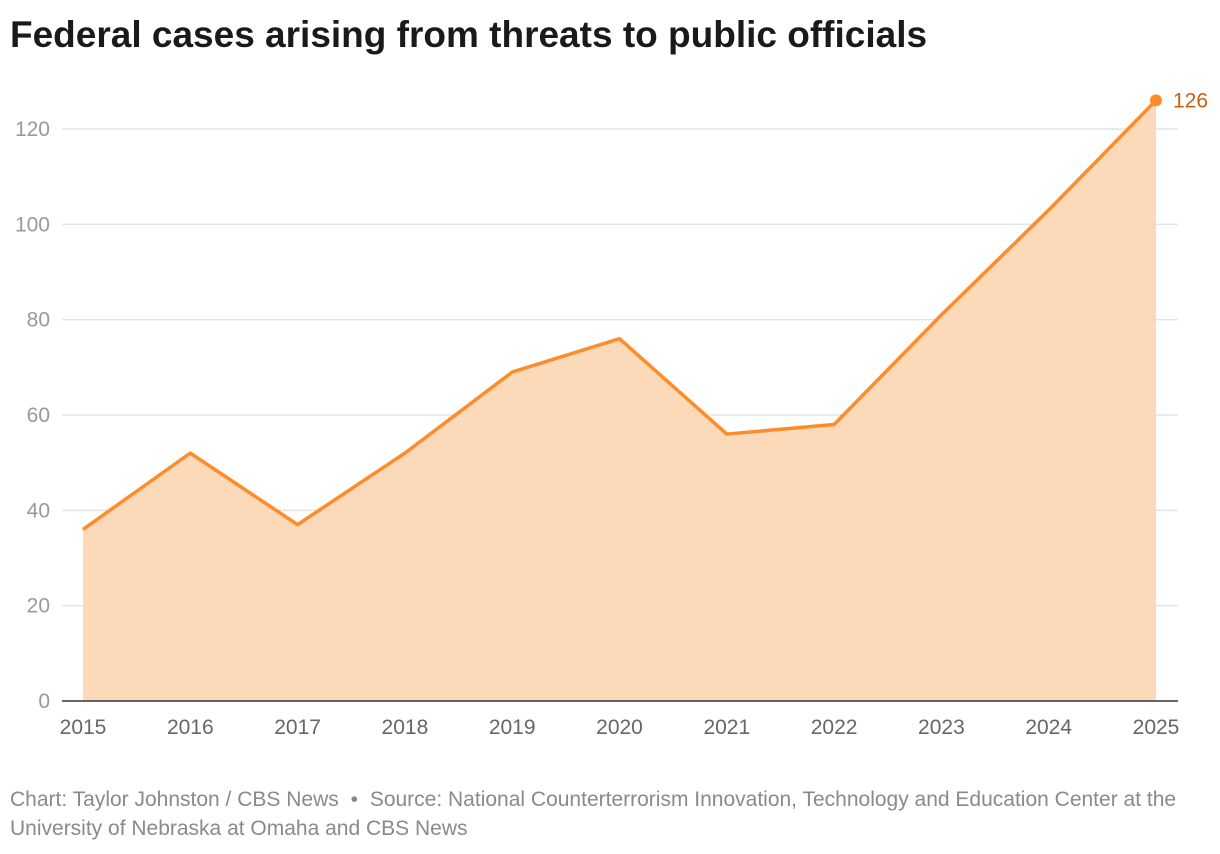 This screenshot has width=1220, height=854. I want to click on x-tick-label: 2022, so click(834, 727).